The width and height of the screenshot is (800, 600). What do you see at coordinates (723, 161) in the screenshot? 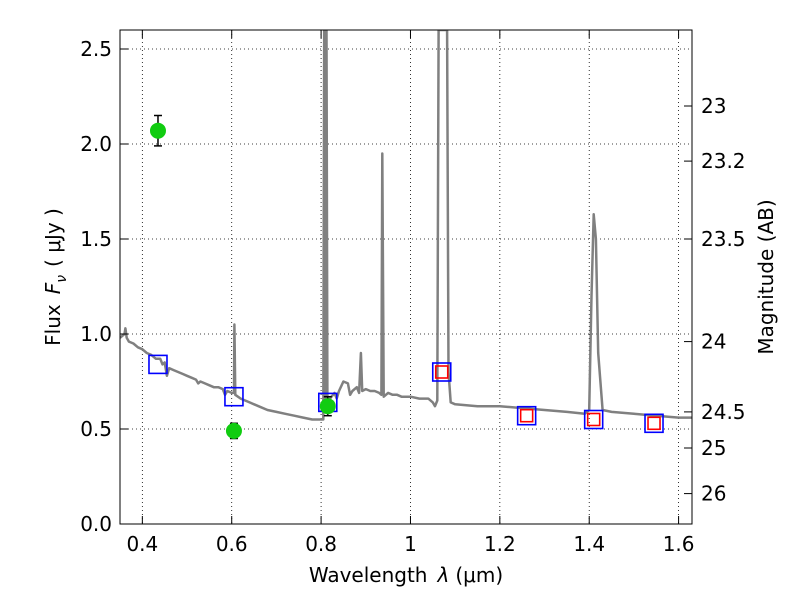
I see `y2-tick-label: 23.2` at bounding box center [723, 161].